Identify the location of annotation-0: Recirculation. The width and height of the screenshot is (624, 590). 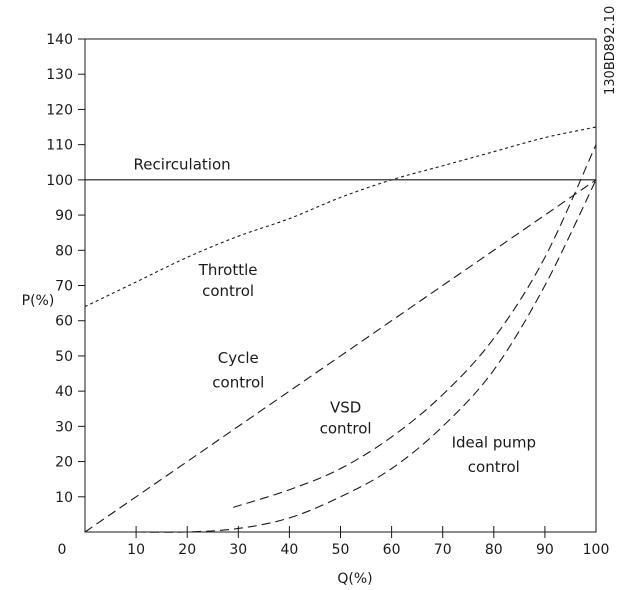
(182, 164).